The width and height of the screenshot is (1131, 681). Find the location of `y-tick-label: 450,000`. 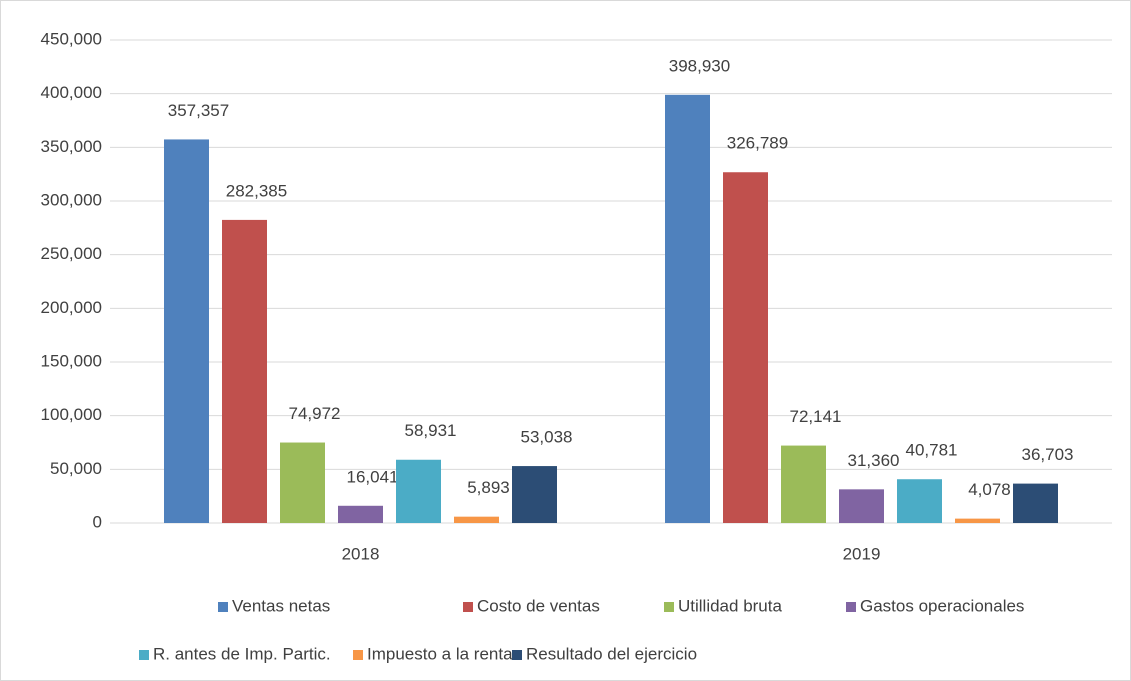

y-tick-label: 450,000 is located at coordinates (71, 38).